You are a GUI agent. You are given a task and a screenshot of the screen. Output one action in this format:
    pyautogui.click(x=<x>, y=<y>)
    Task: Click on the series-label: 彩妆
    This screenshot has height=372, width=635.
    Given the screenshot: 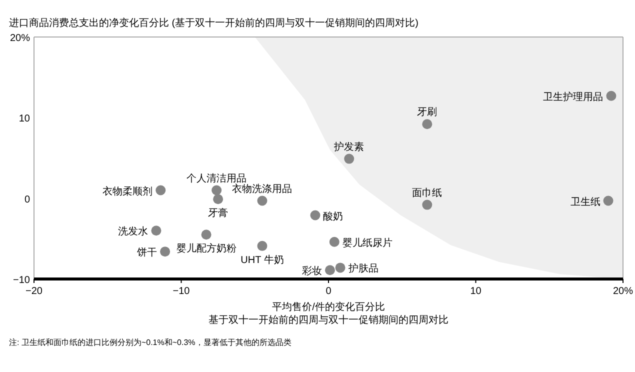 What is the action you would take?
    pyautogui.click(x=312, y=271)
    